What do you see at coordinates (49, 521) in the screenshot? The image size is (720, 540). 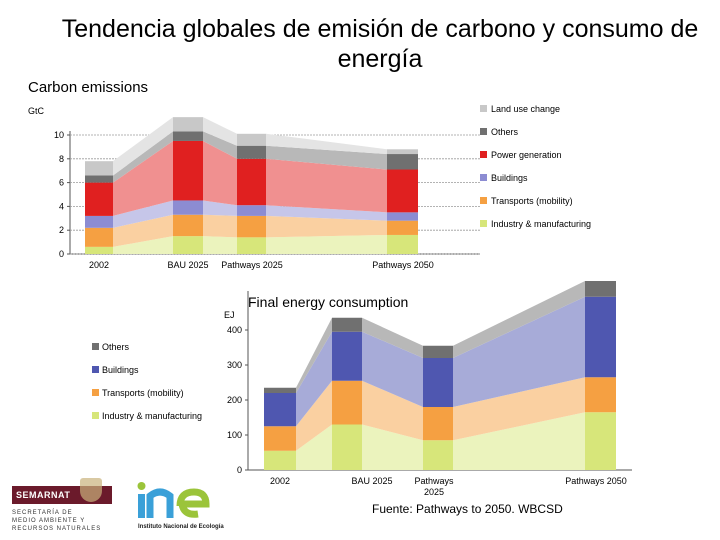 I see `semarnat-line-2: MEDIO AMBIENTE Y` at bounding box center [49, 521].